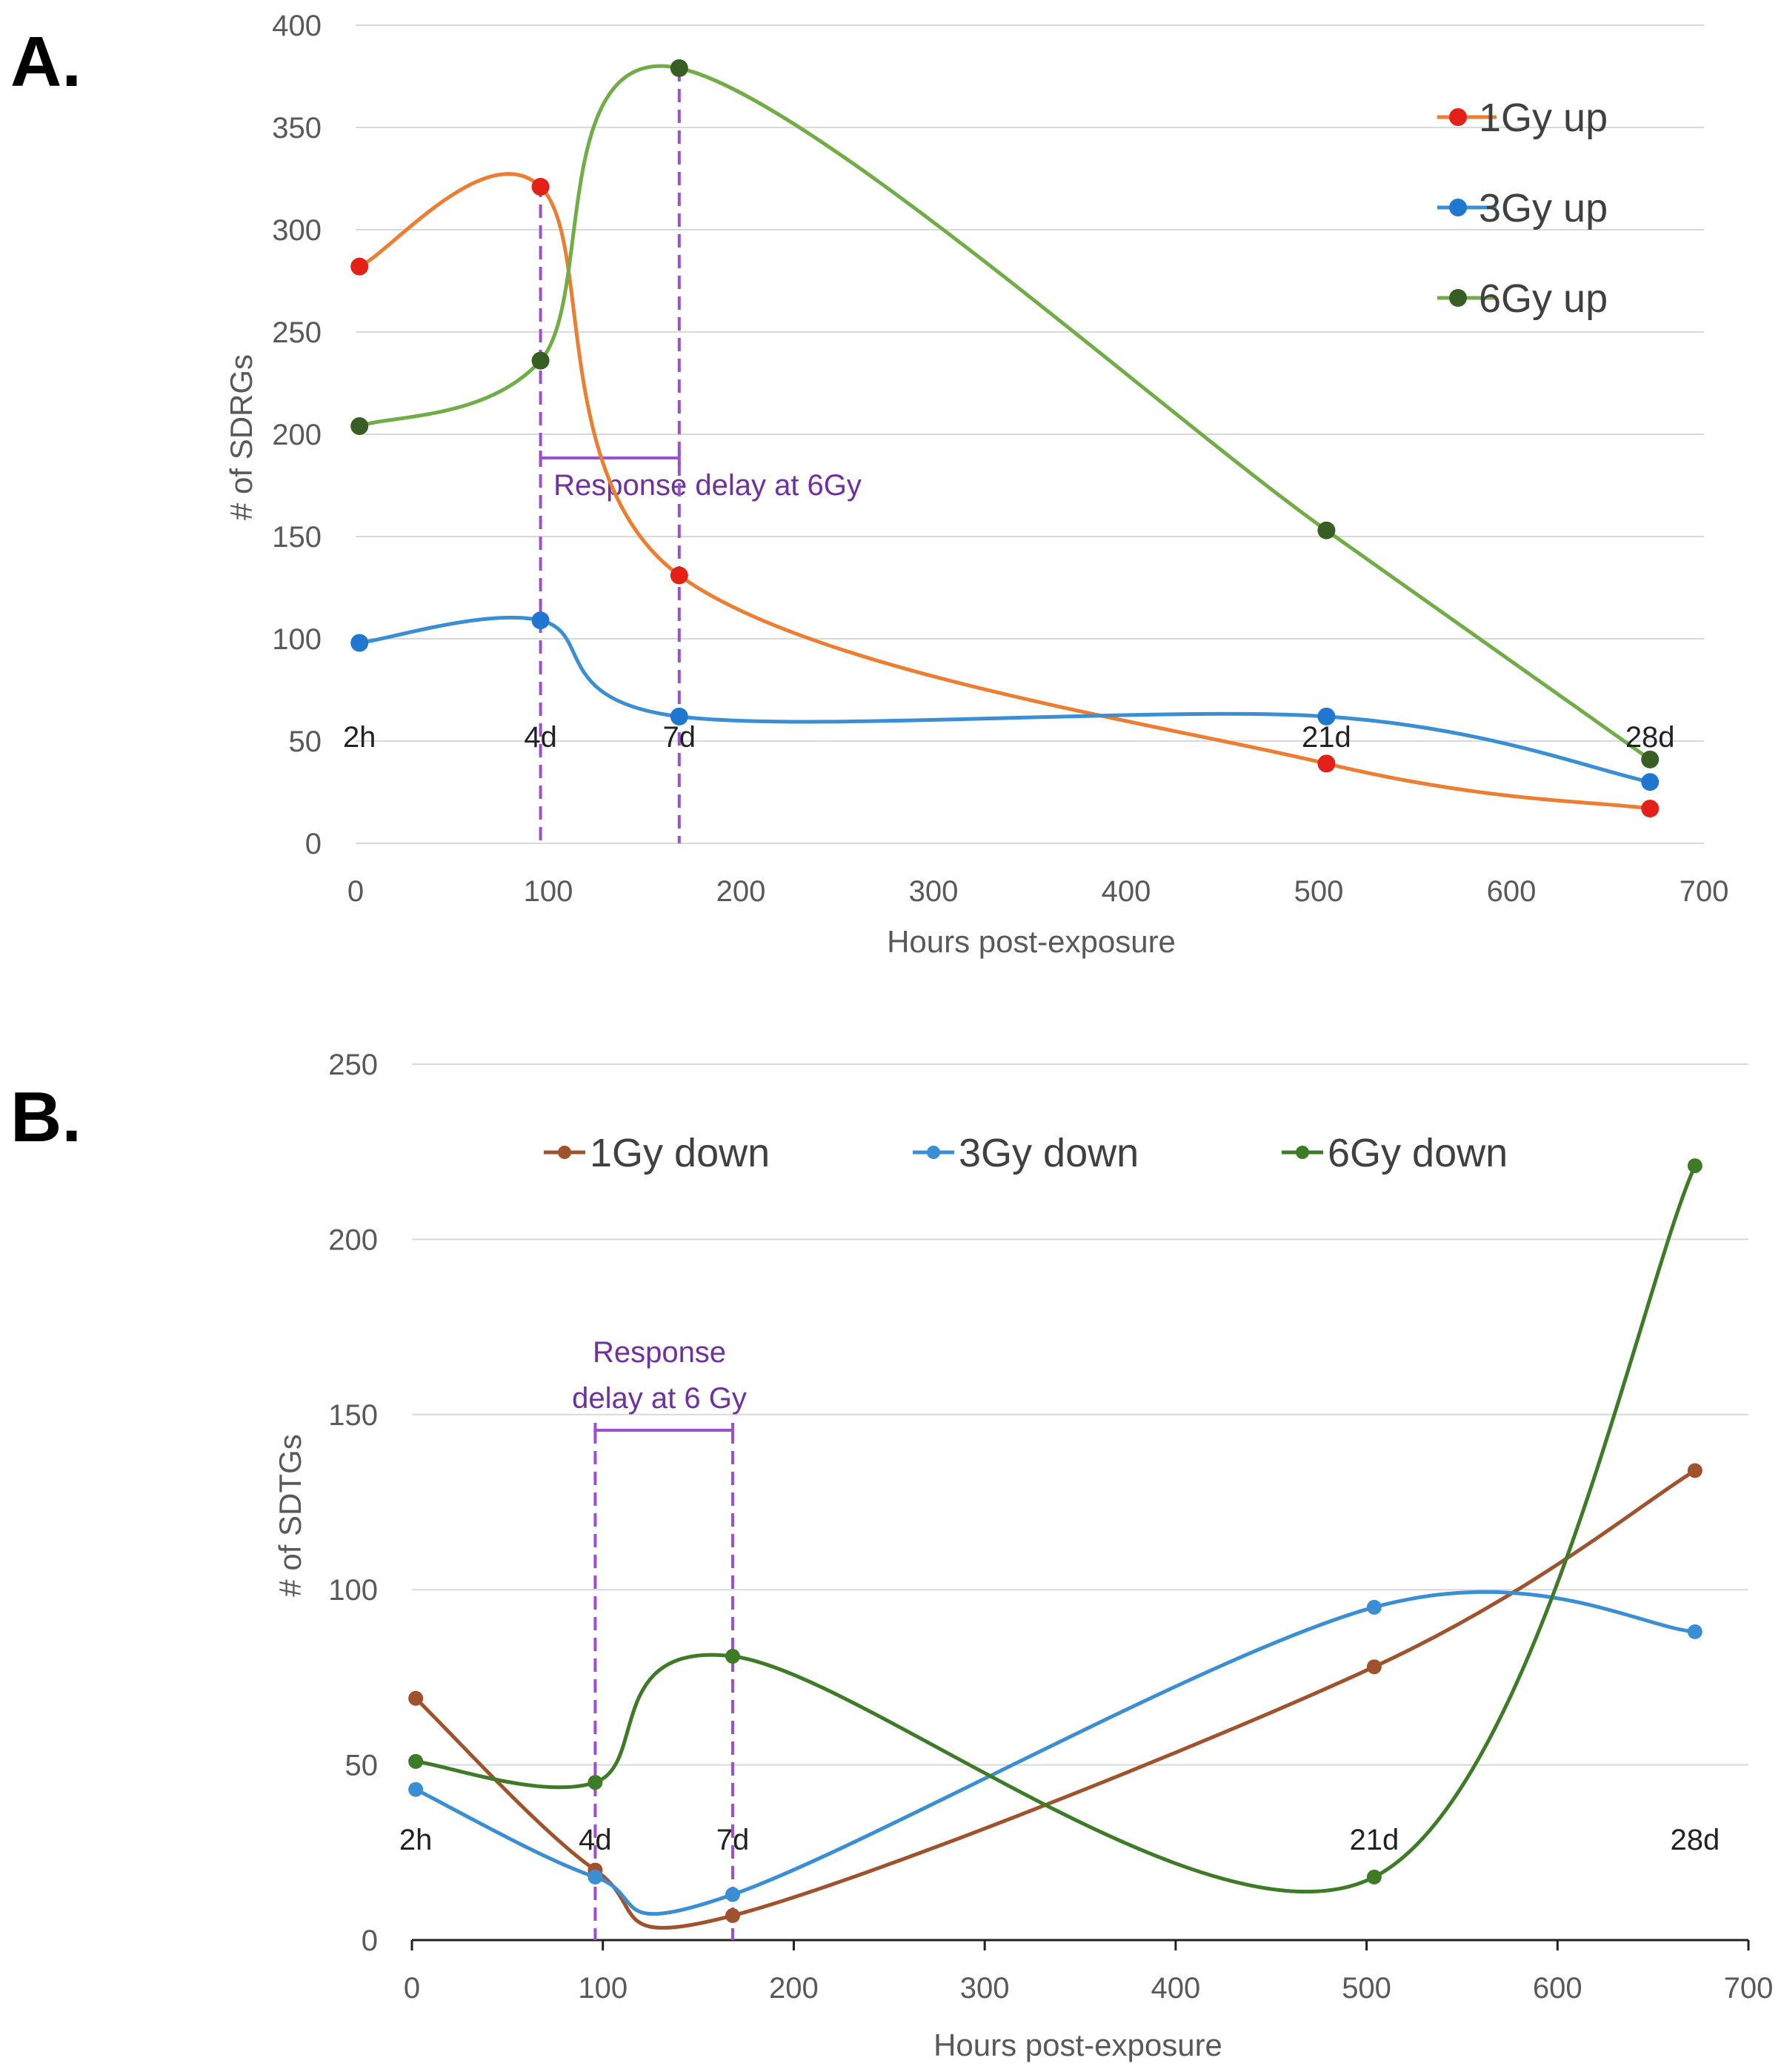  Describe the element at coordinates (45, 62) in the screenshot. I see `panel-a-label: A.` at that location.